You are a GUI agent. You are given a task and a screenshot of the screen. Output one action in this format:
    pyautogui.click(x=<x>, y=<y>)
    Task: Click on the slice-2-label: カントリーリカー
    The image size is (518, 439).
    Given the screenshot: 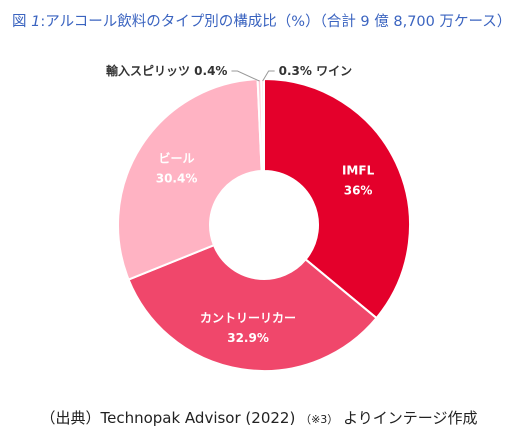 What is the action you would take?
    pyautogui.click(x=248, y=318)
    